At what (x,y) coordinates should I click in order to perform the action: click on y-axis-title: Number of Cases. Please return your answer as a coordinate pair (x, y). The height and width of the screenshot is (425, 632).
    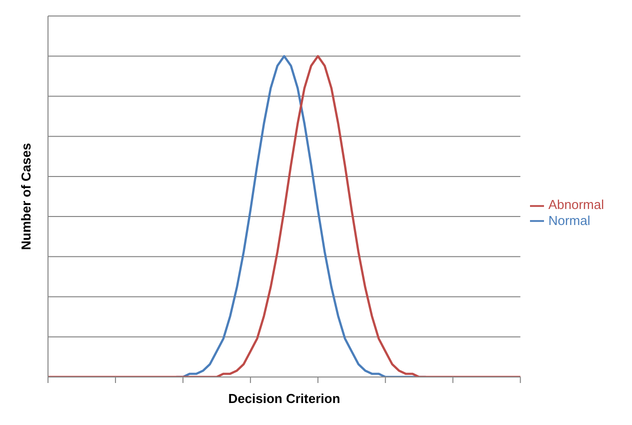
    Looking at the image, I should click on (26, 196).